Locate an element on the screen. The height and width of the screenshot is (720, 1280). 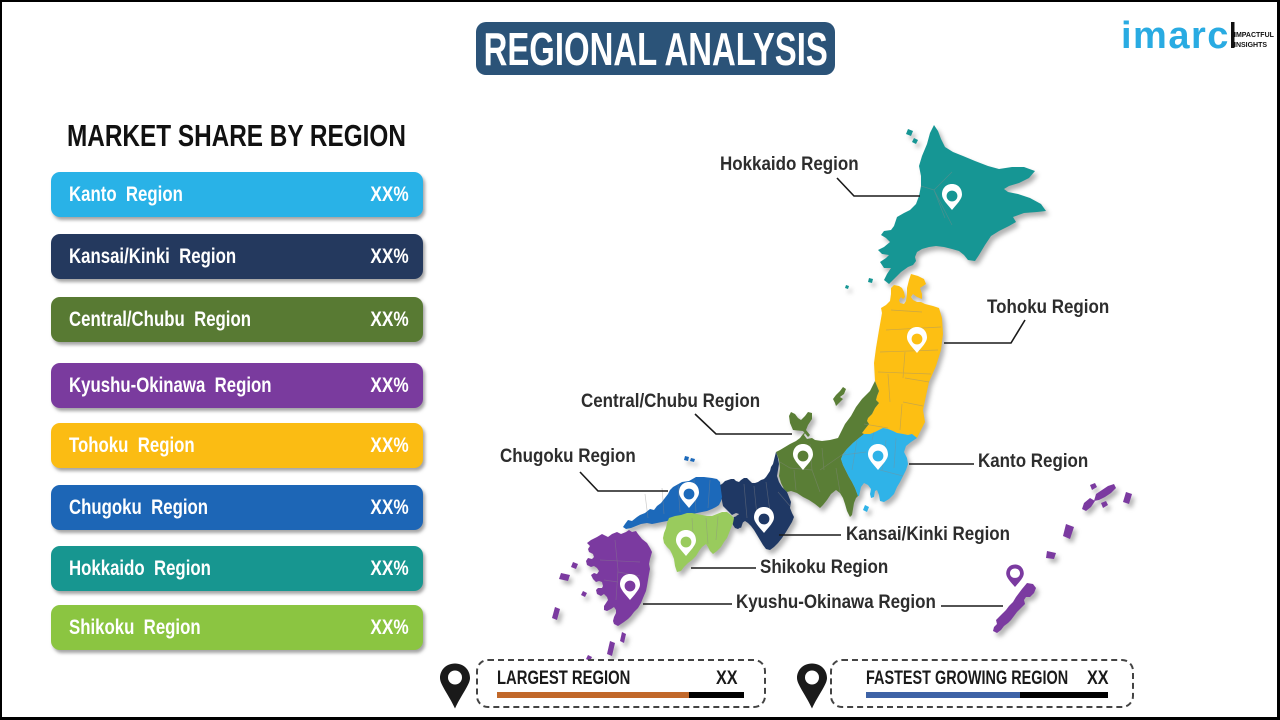
svg-text: IMPACTFUL is located at coordinates (1254, 35).